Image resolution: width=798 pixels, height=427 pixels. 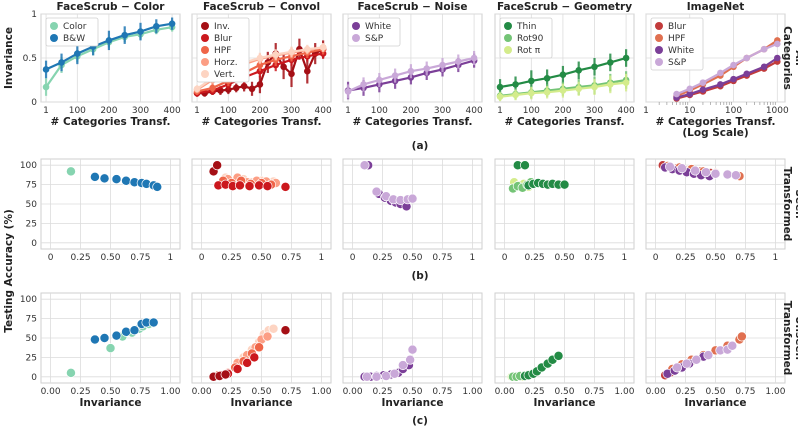 What do you see at coordinates (412, 210) in the screenshot?
I see `panel-b-3: 0 0.25 0.50 0.75 1` at bounding box center [412, 210].